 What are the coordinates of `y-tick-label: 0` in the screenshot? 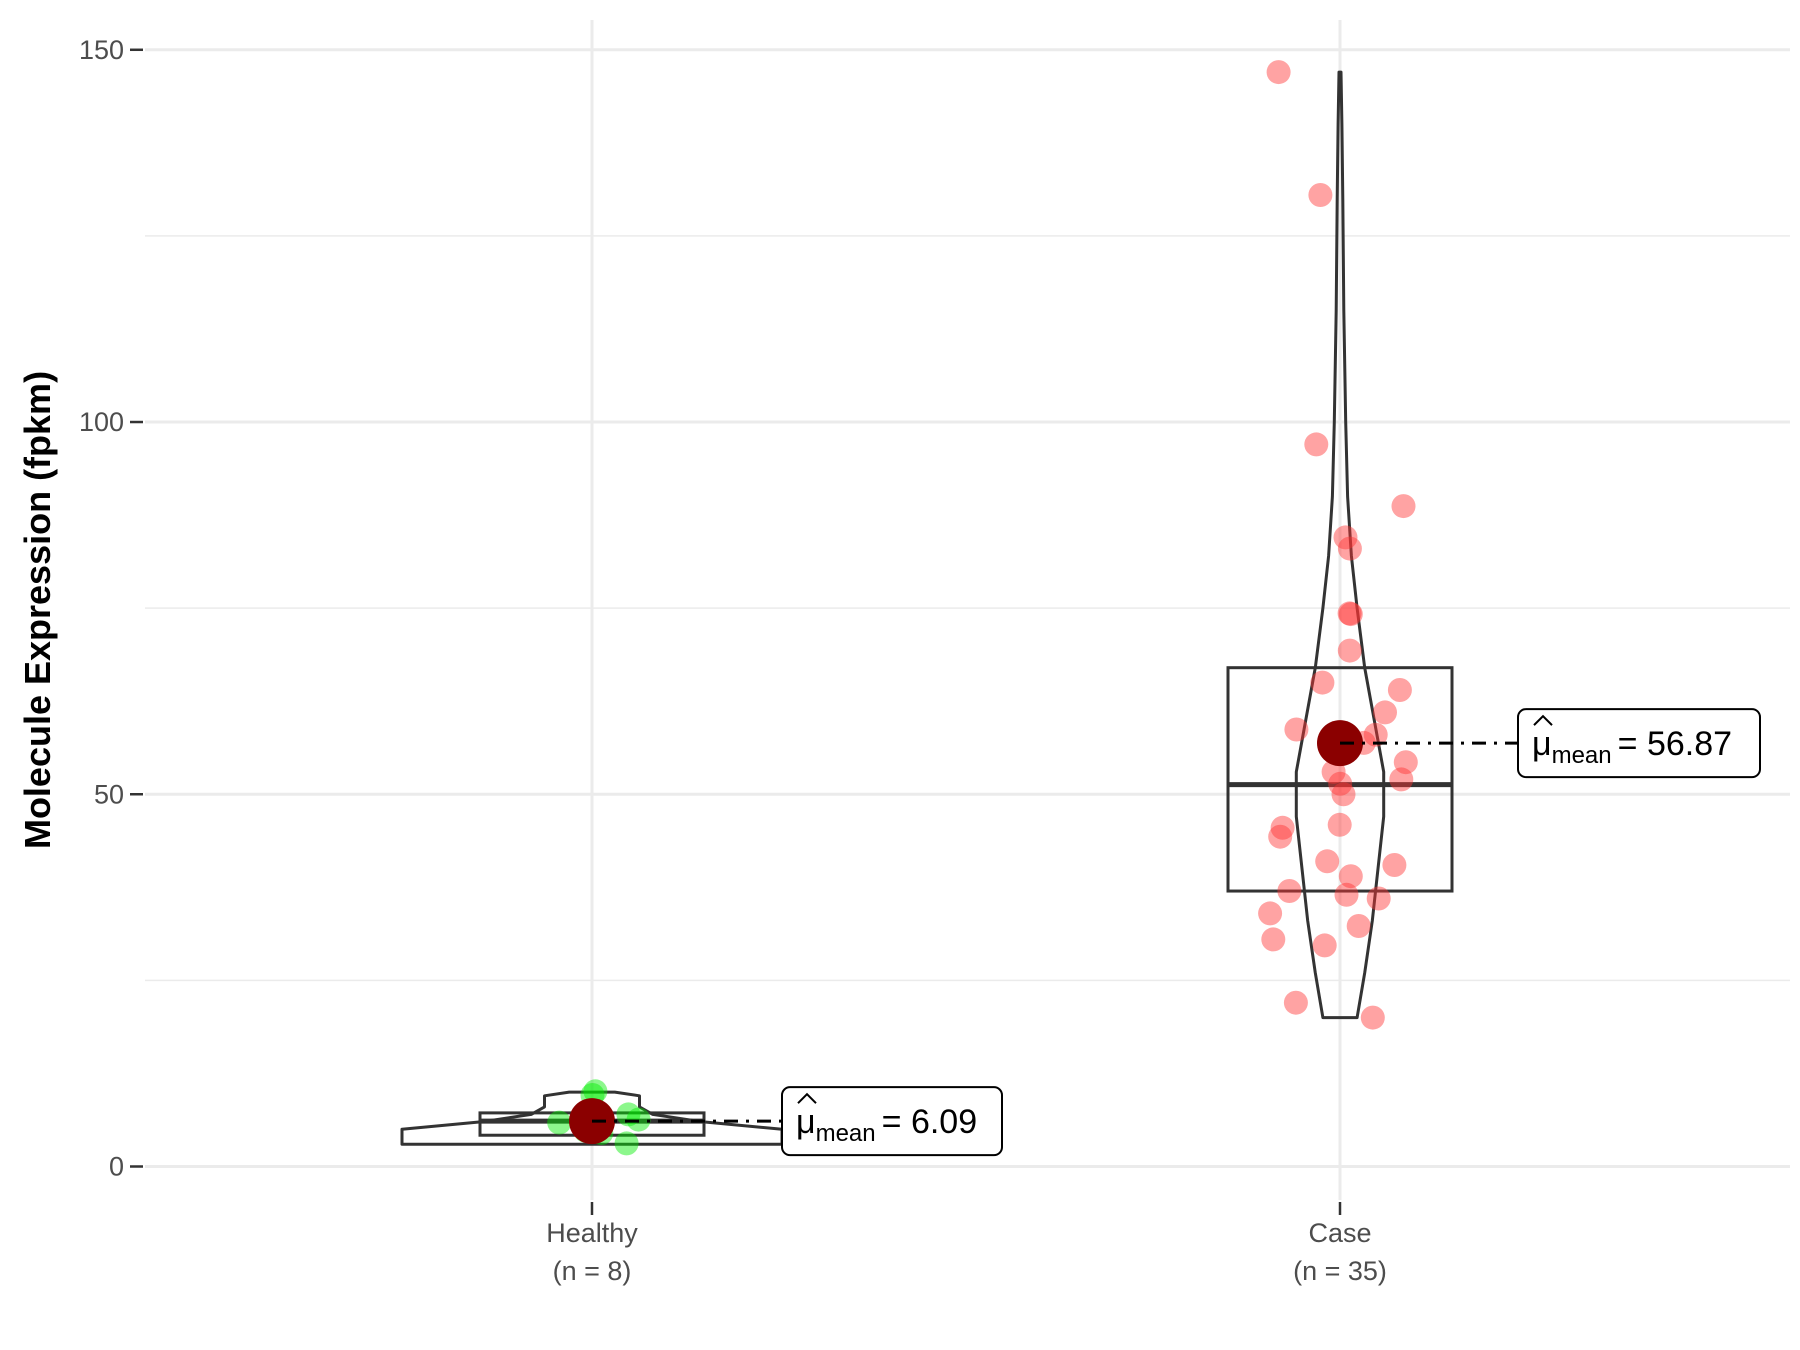 It's located at (116, 1166).